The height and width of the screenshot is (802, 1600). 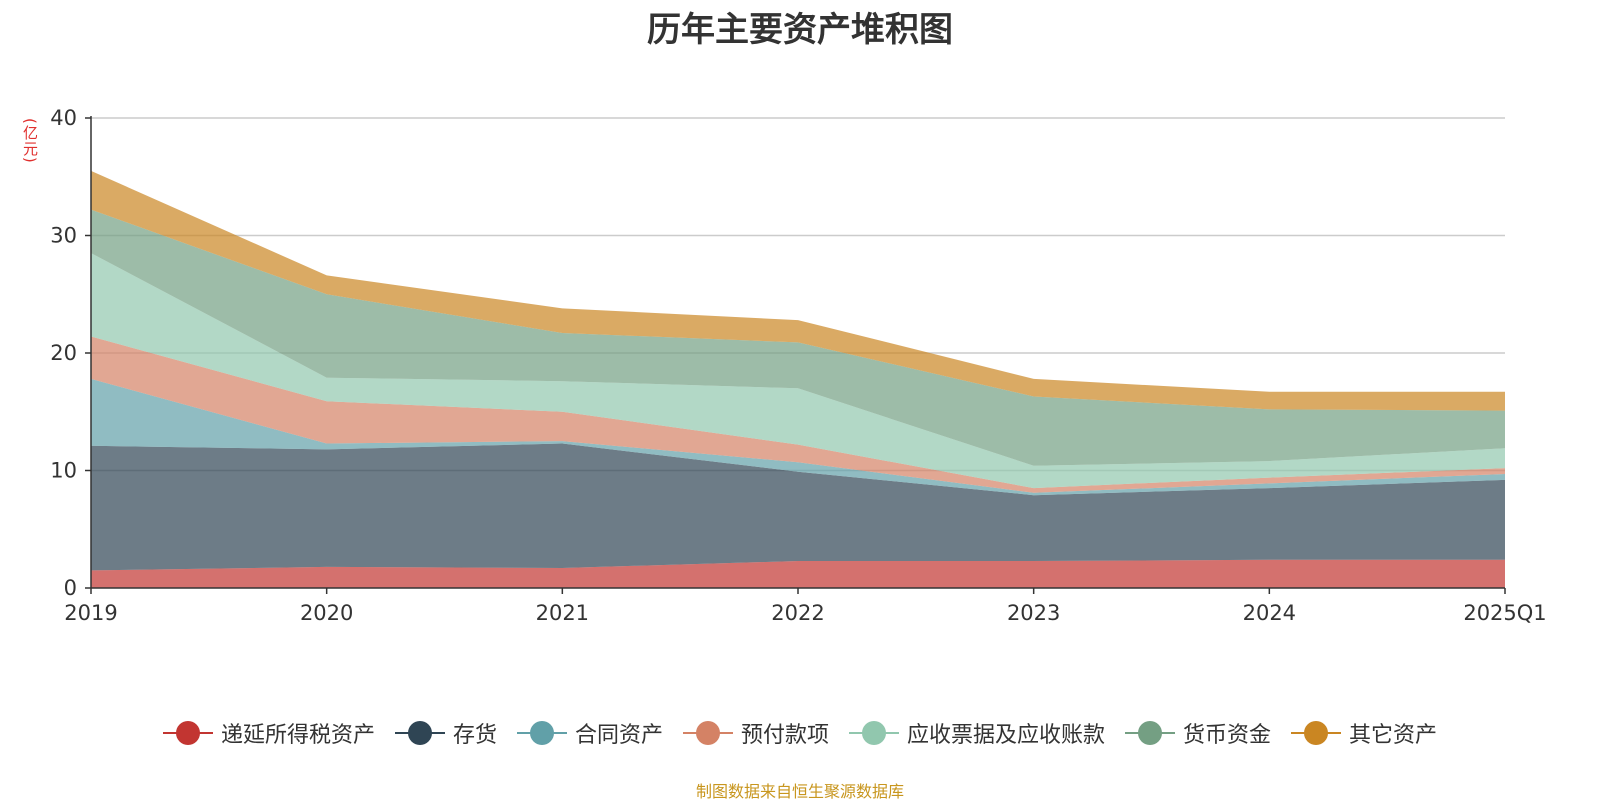 What do you see at coordinates (63, 471) in the screenshot?
I see `y-tick-label: 10` at bounding box center [63, 471].